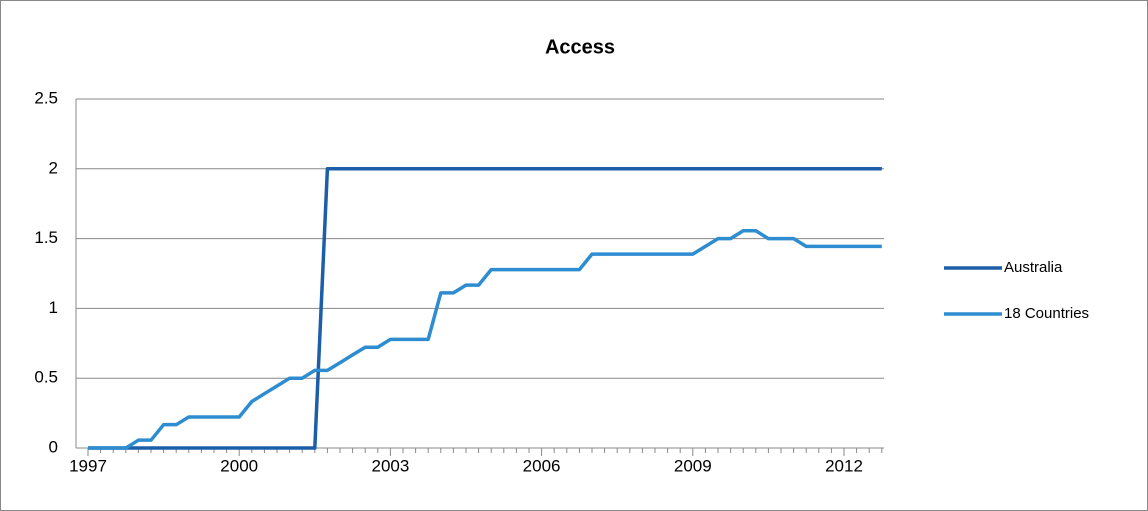 This screenshot has width=1148, height=511. What do you see at coordinates (239, 465) in the screenshot?
I see `x-tick-label: 2000` at bounding box center [239, 465].